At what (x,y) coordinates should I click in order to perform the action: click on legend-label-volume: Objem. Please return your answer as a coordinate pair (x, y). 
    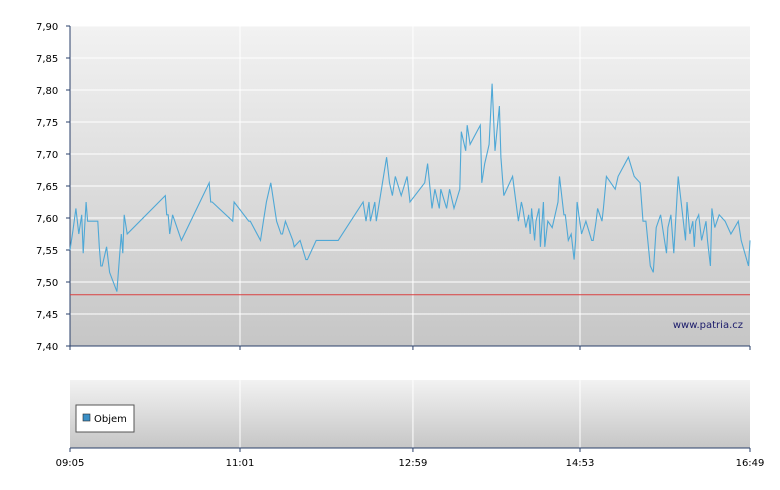
    Looking at the image, I should click on (110, 419).